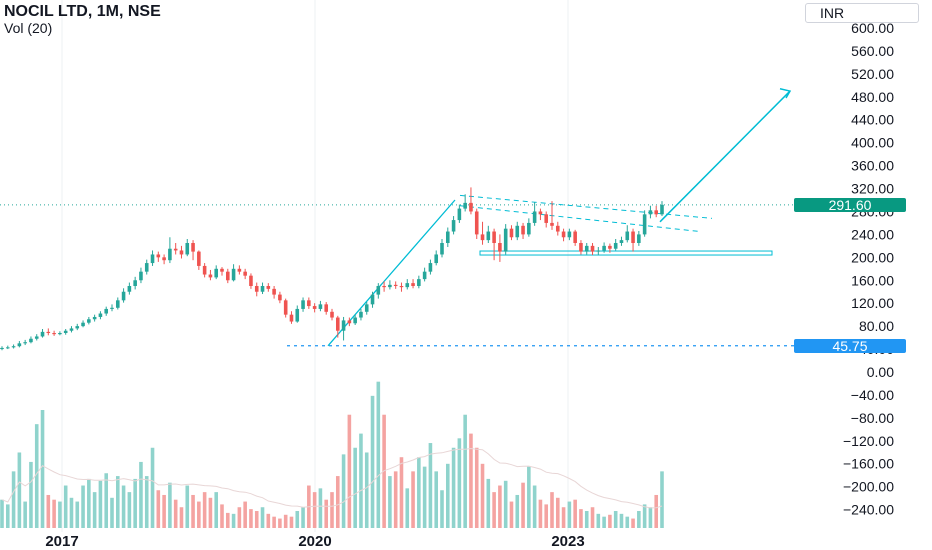  I want to click on y-tick-label: 480.00, so click(872, 97).